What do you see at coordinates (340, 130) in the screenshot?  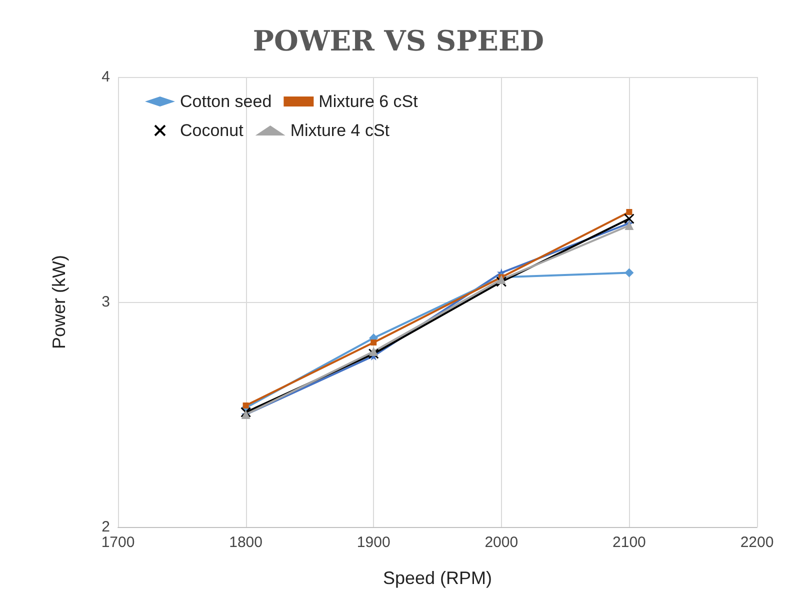 I see `legend-label: Mixture 4 cSt` at bounding box center [340, 130].